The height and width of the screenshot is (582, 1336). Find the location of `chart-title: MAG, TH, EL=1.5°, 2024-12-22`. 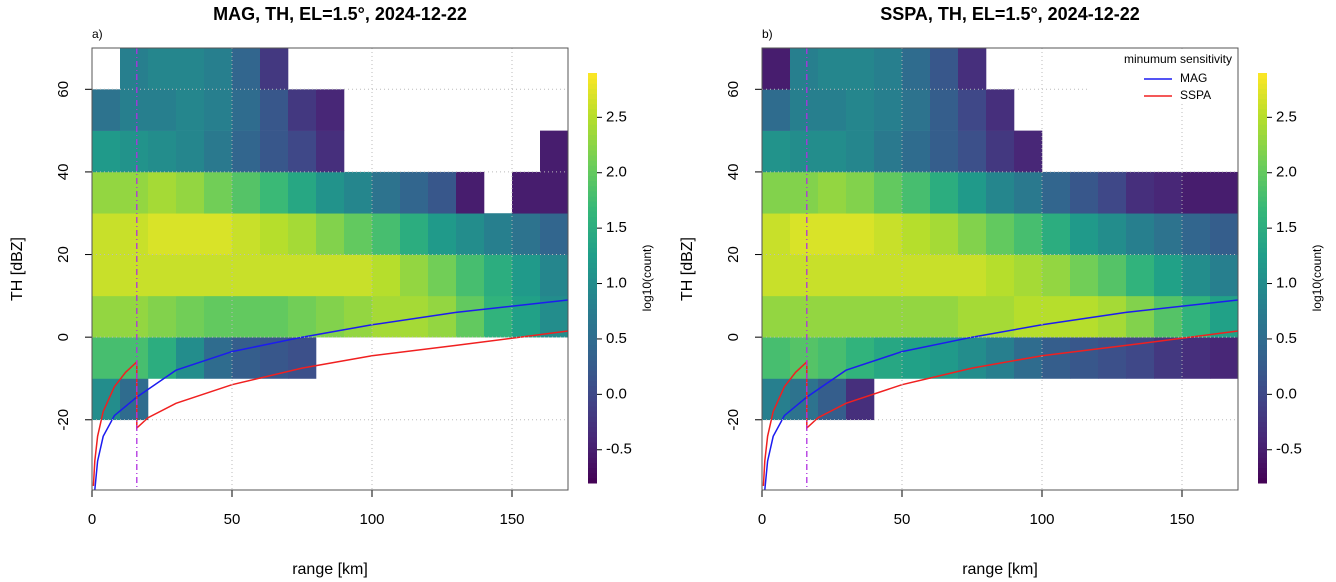

chart-title: MAG, TH, EL=1.5°, 2024-12-22 is located at coordinates (340, 14).